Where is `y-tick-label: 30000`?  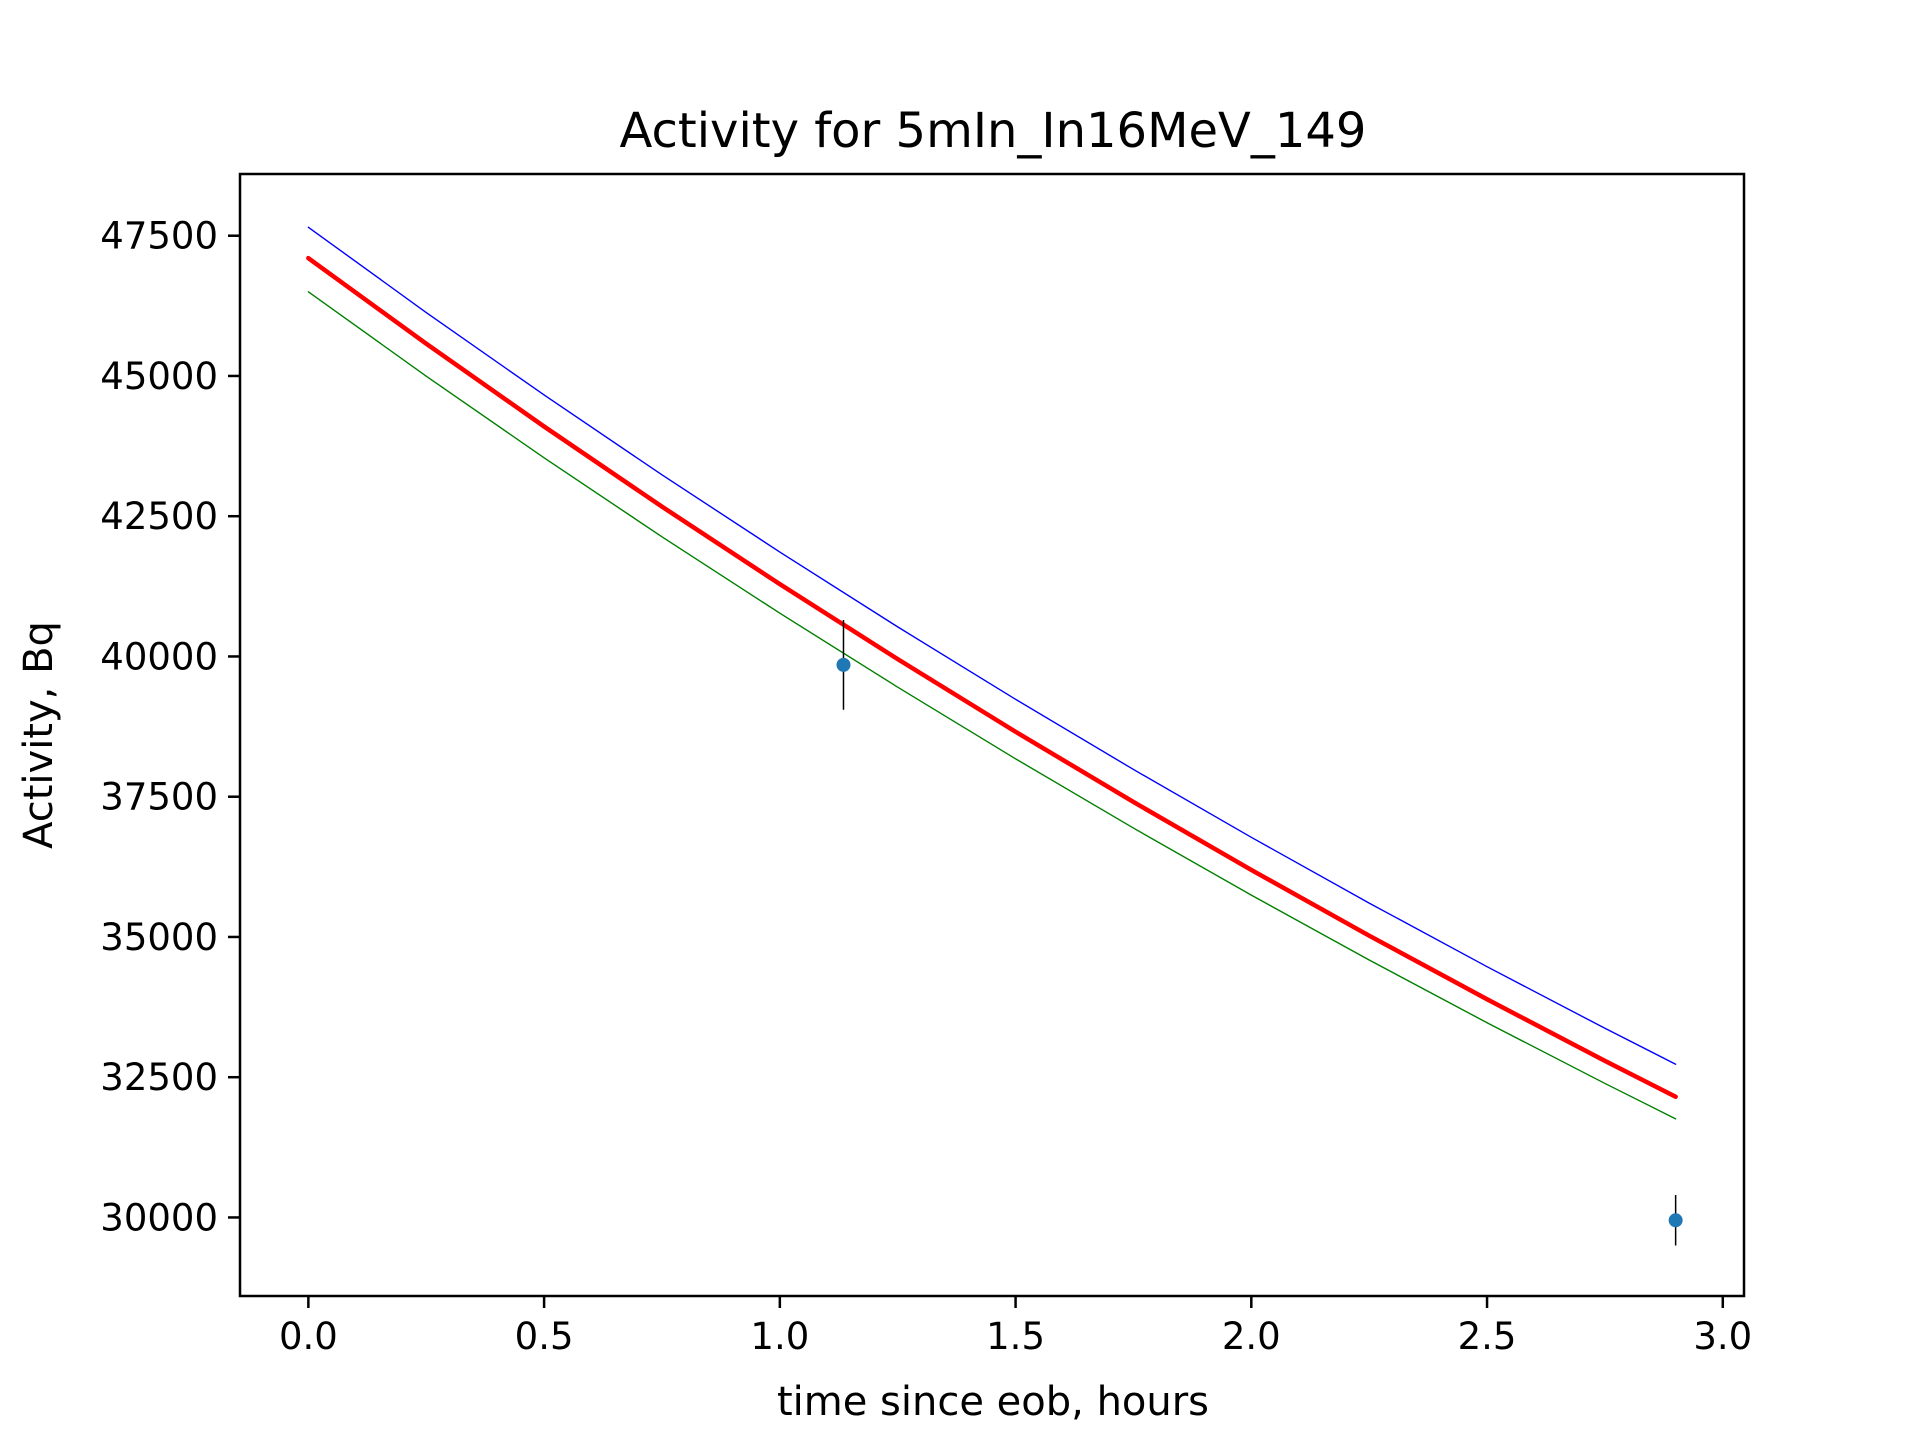 y-tick-label: 30000 is located at coordinates (159, 1217).